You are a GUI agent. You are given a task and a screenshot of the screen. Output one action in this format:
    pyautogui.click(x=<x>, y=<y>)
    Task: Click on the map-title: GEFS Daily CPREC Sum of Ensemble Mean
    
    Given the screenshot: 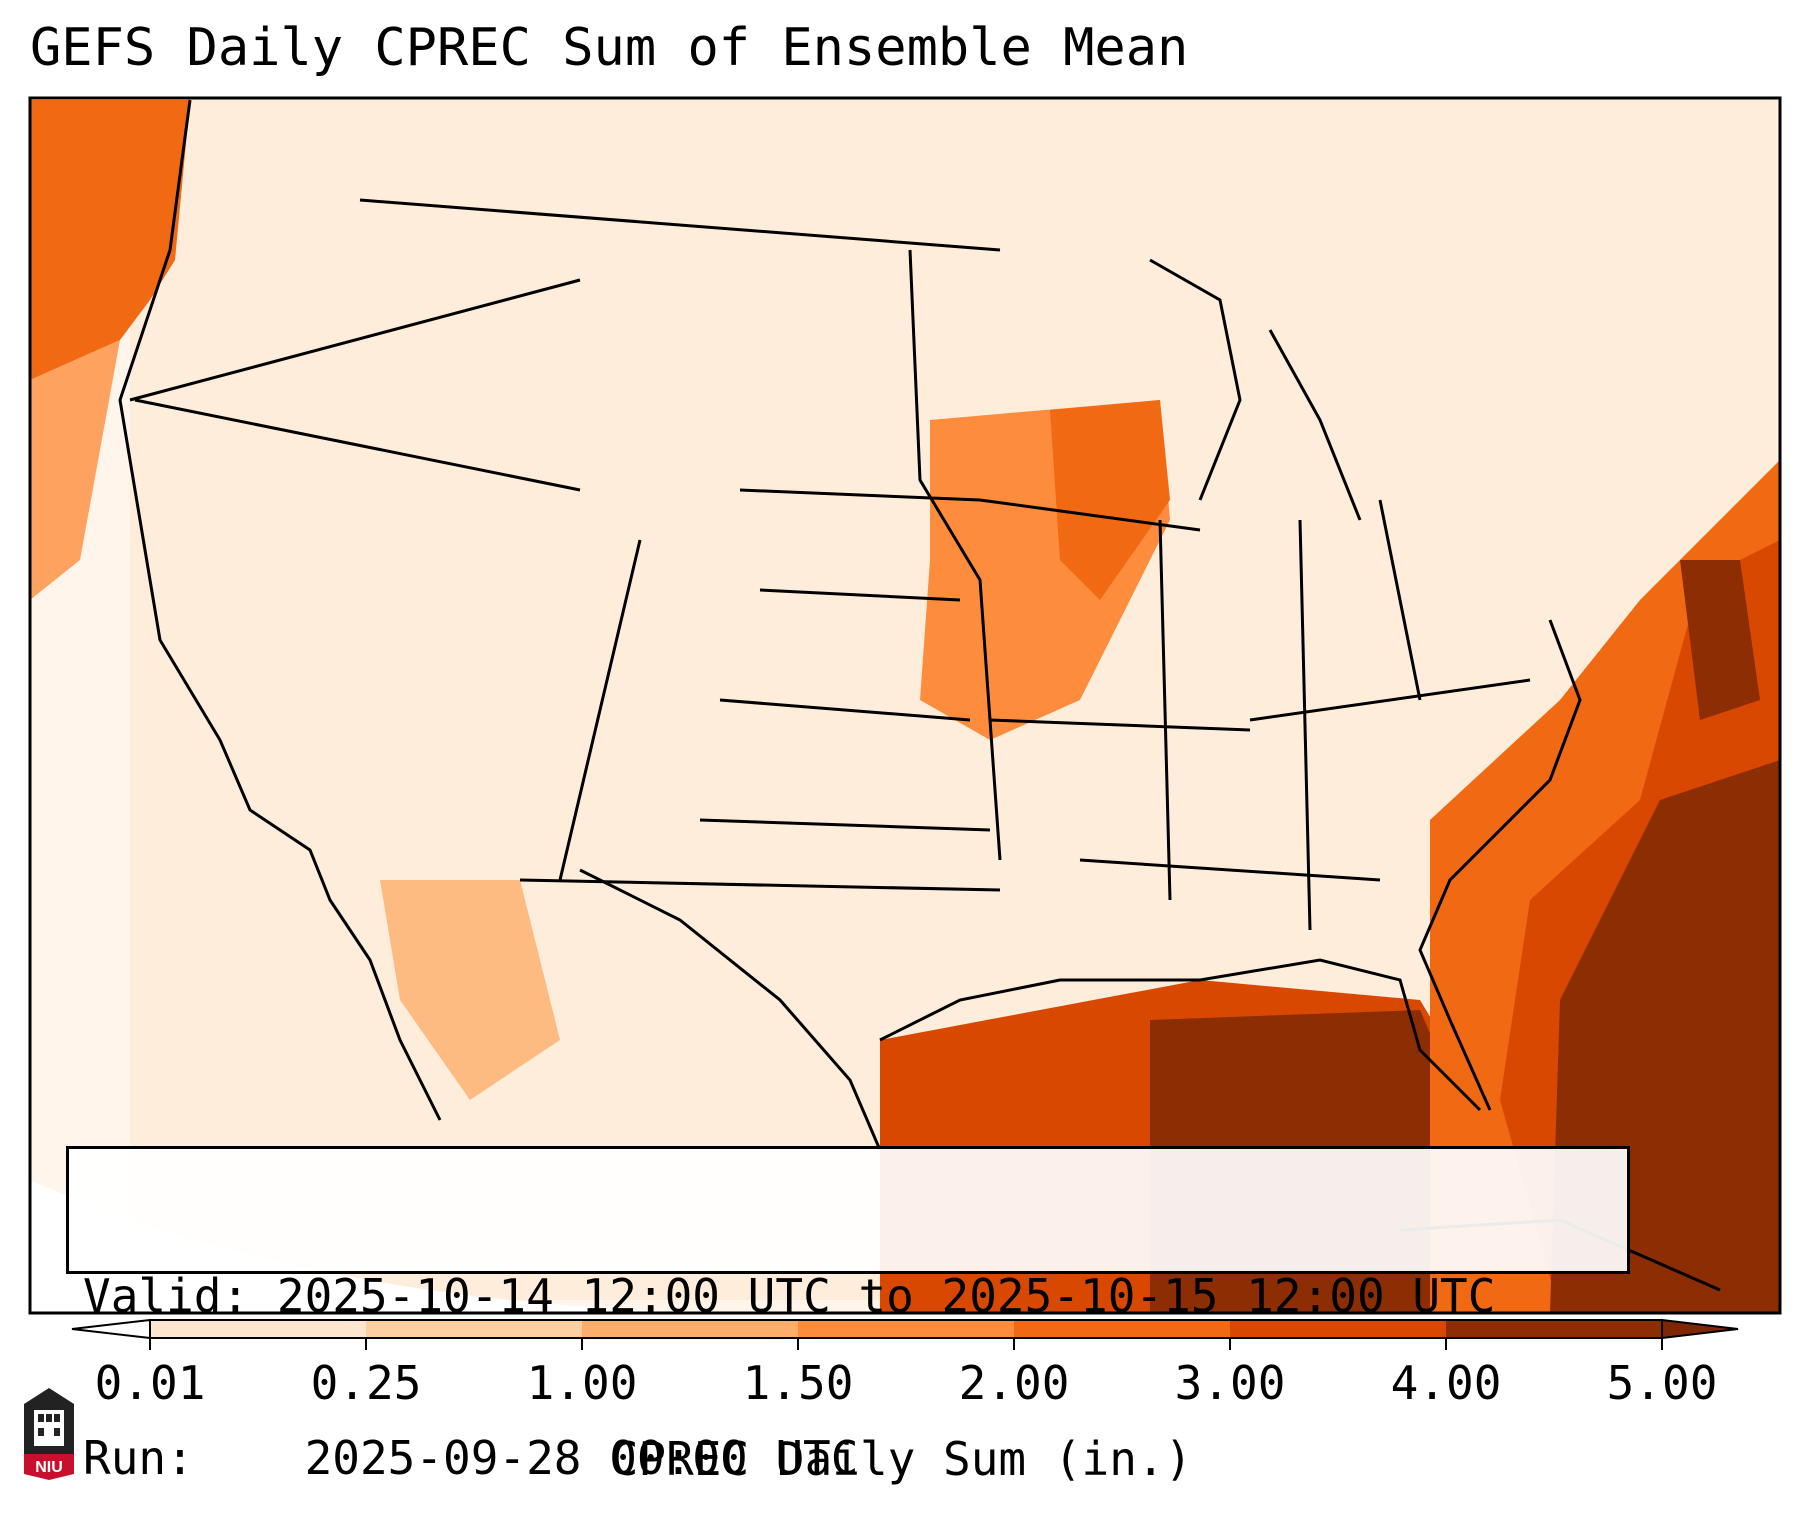 What is the action you would take?
    pyautogui.click(x=609, y=48)
    